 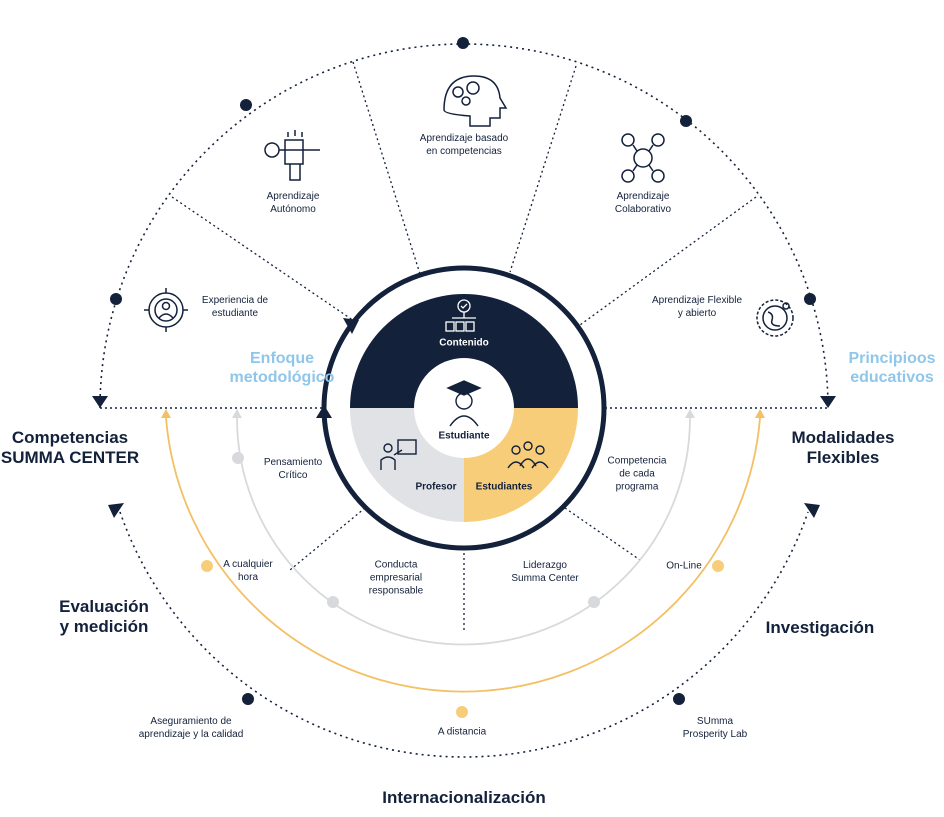 What do you see at coordinates (643, 203) in the screenshot?
I see `segment-label-colaborativo: Aprendizaje Colaborativo` at bounding box center [643, 203].